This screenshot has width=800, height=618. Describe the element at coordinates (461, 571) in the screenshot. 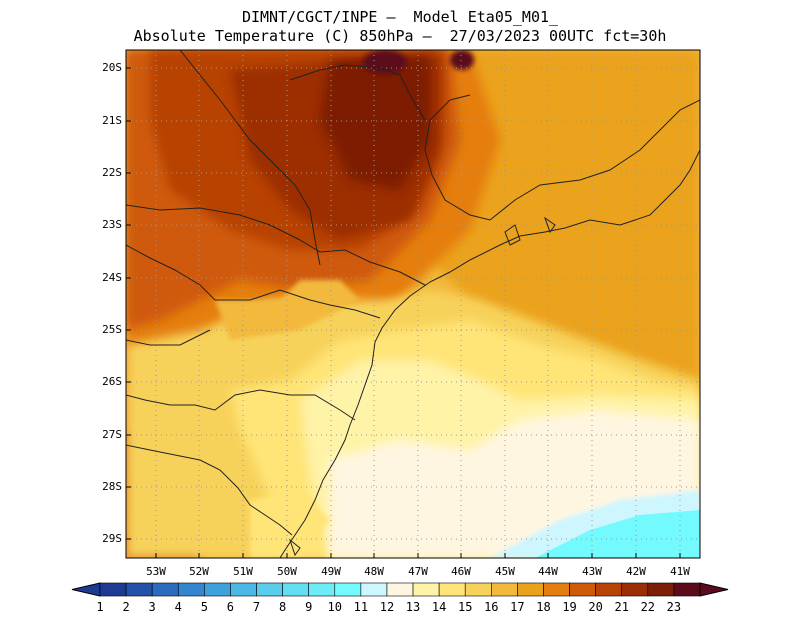

I see `lon-label: 46W` at that location.